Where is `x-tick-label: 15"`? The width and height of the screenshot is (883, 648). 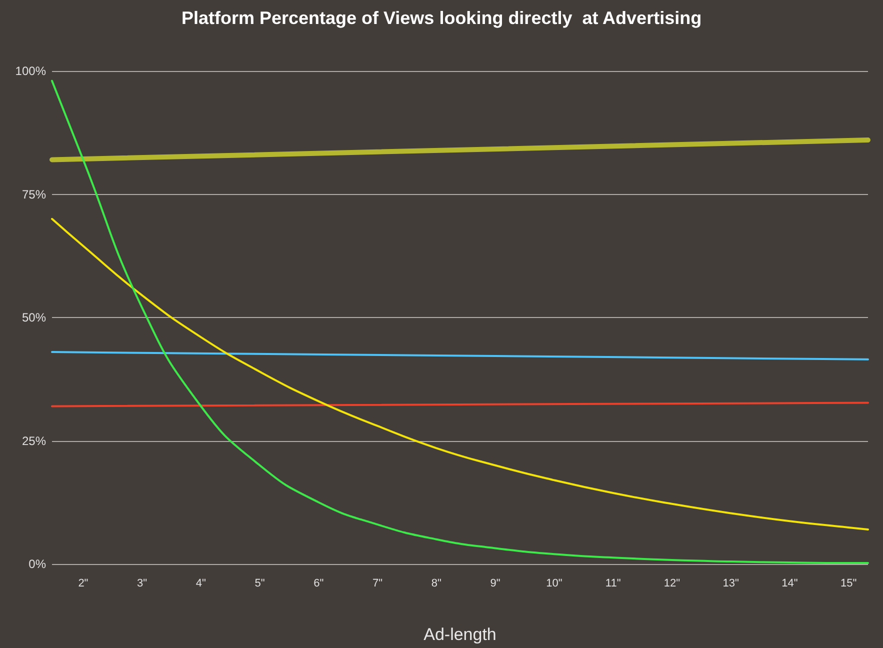 x-tick-label: 15" is located at coordinates (848, 584).